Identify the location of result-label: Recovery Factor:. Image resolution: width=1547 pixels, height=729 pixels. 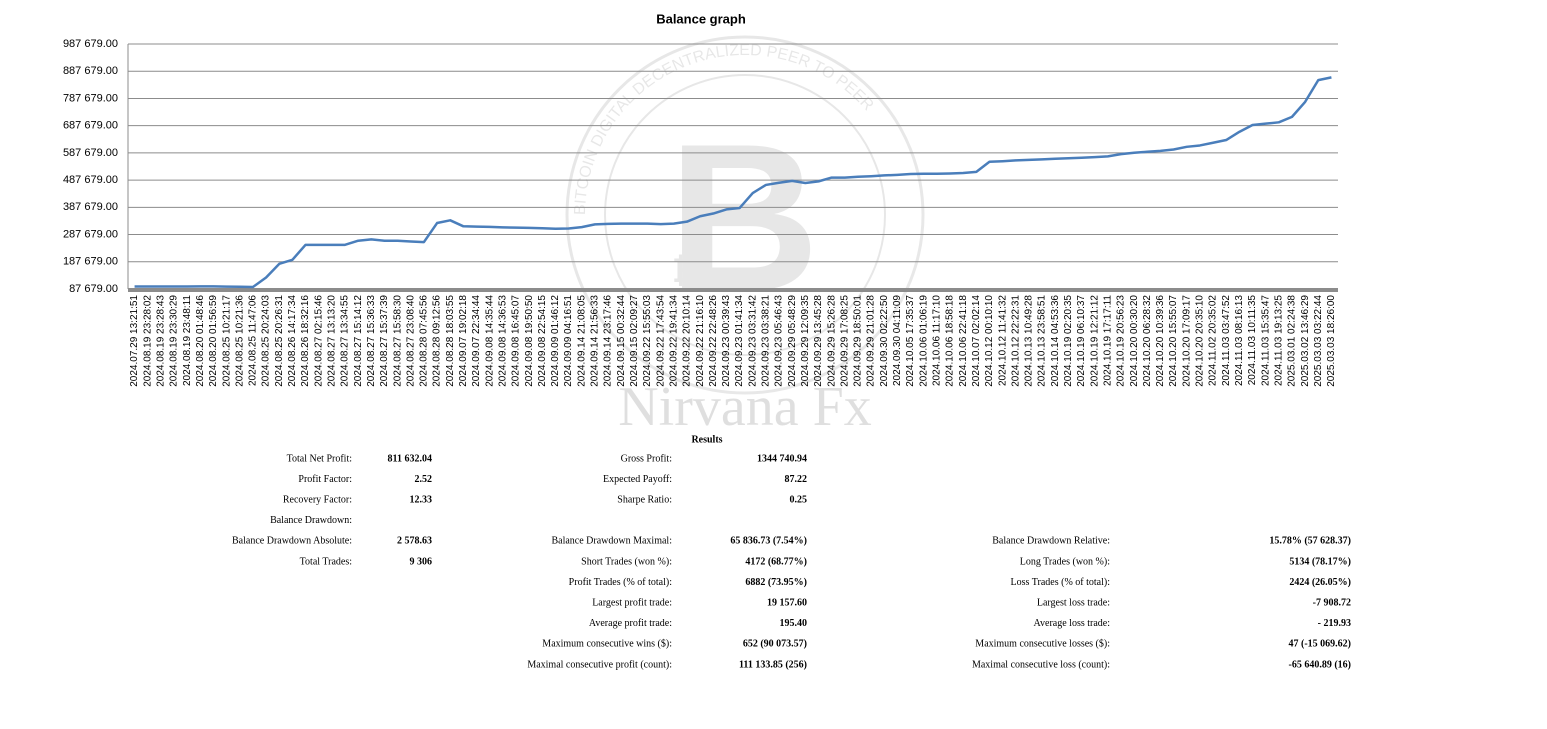
(317, 499).